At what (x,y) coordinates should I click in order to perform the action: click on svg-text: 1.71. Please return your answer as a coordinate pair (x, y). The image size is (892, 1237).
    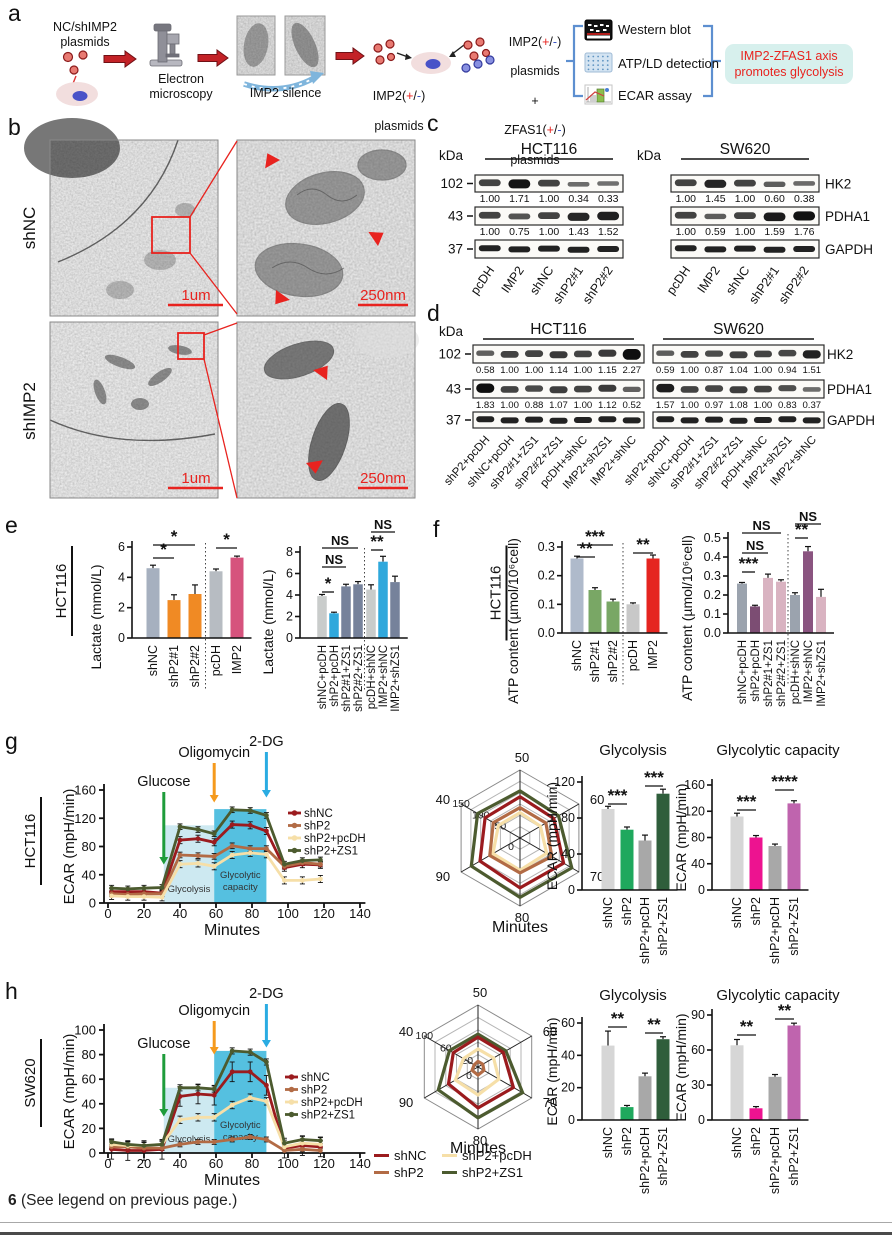
    Looking at the image, I should click on (519, 199).